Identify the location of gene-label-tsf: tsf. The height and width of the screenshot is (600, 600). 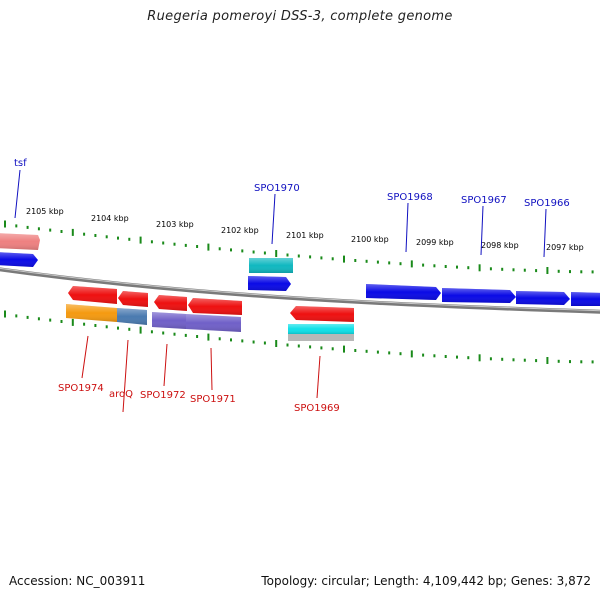
(20, 163).